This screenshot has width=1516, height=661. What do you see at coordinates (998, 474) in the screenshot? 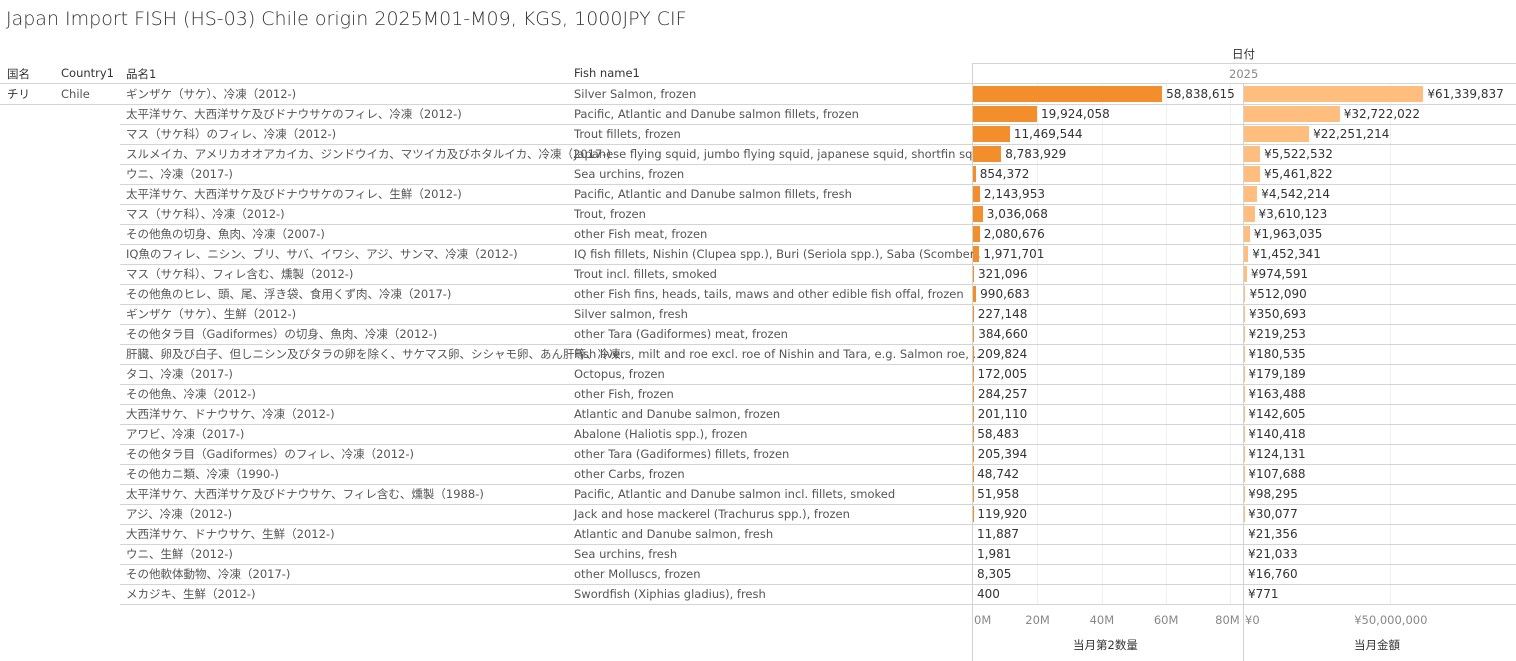
I see `qty-label: 48,742` at bounding box center [998, 474].